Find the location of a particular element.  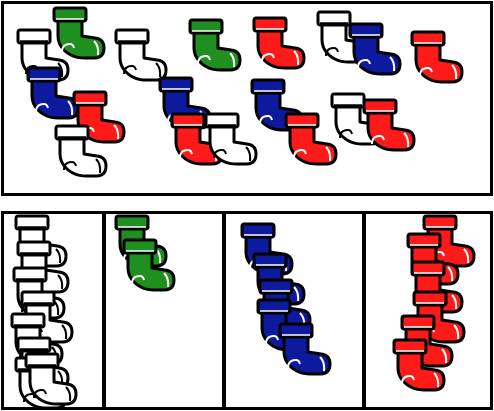

bin-sock-green is located at coordinates (149, 265).